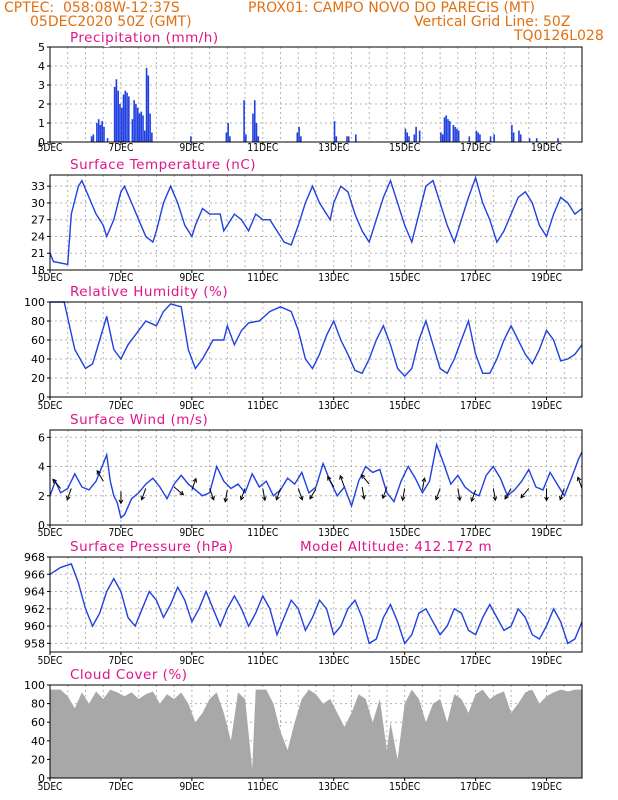  What do you see at coordinates (34, 574) in the screenshot?
I see `y-tick-label: 966` at bounding box center [34, 574].